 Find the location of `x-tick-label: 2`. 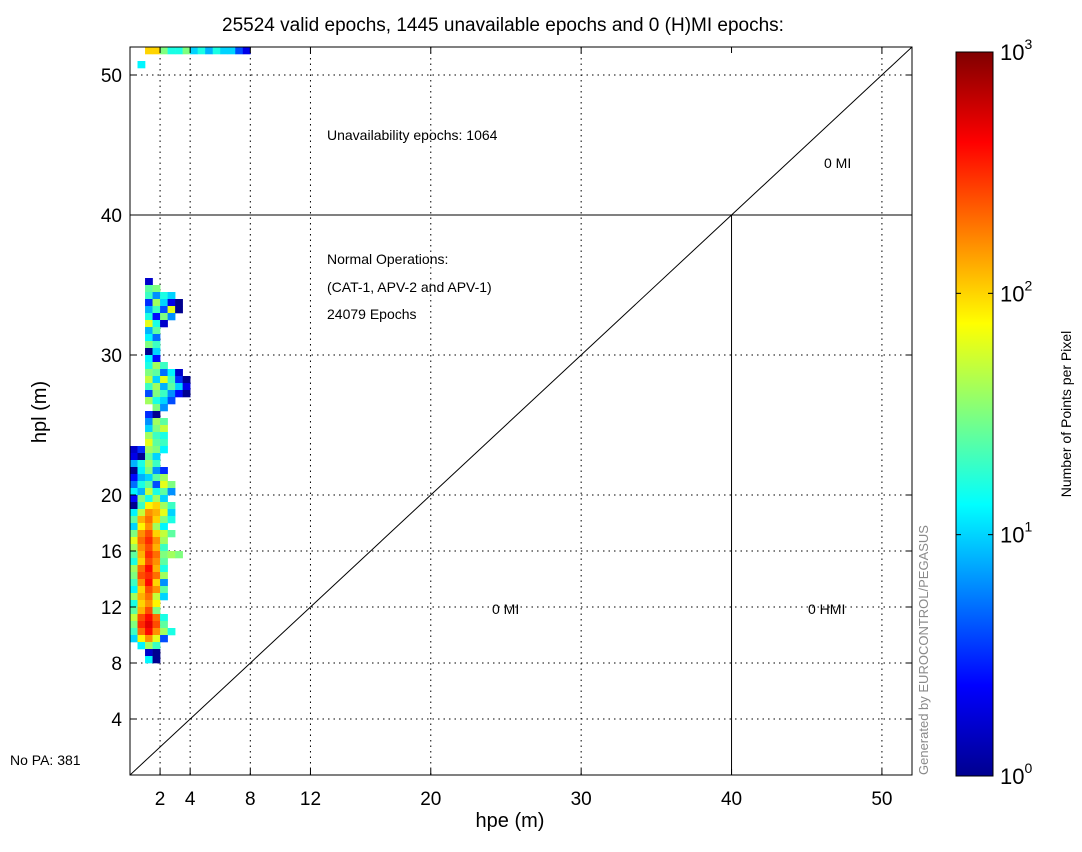

x-tick-label: 2 is located at coordinates (160, 799).